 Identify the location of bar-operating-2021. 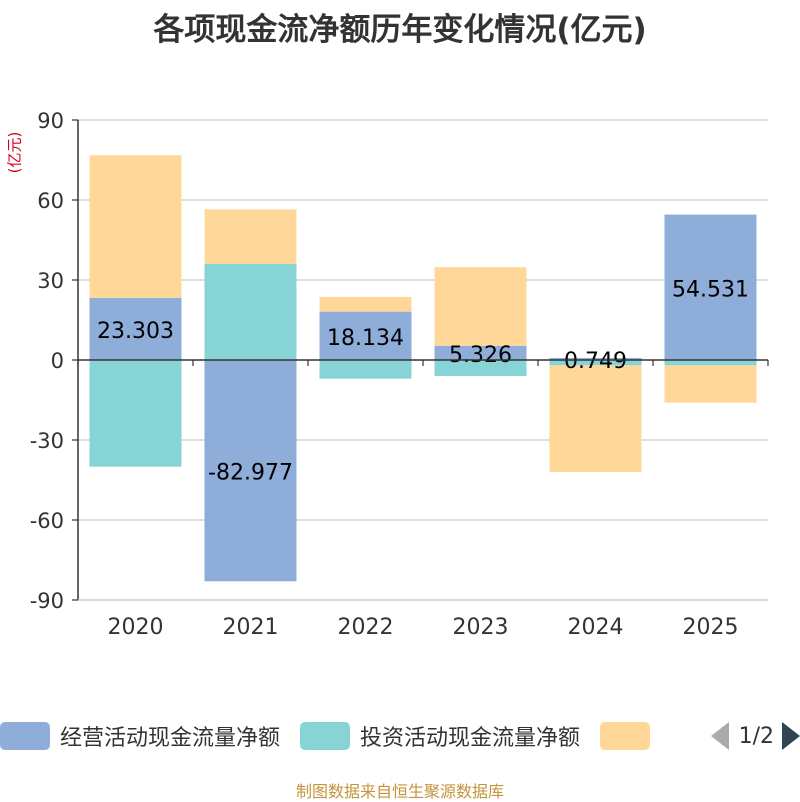
(250, 471).